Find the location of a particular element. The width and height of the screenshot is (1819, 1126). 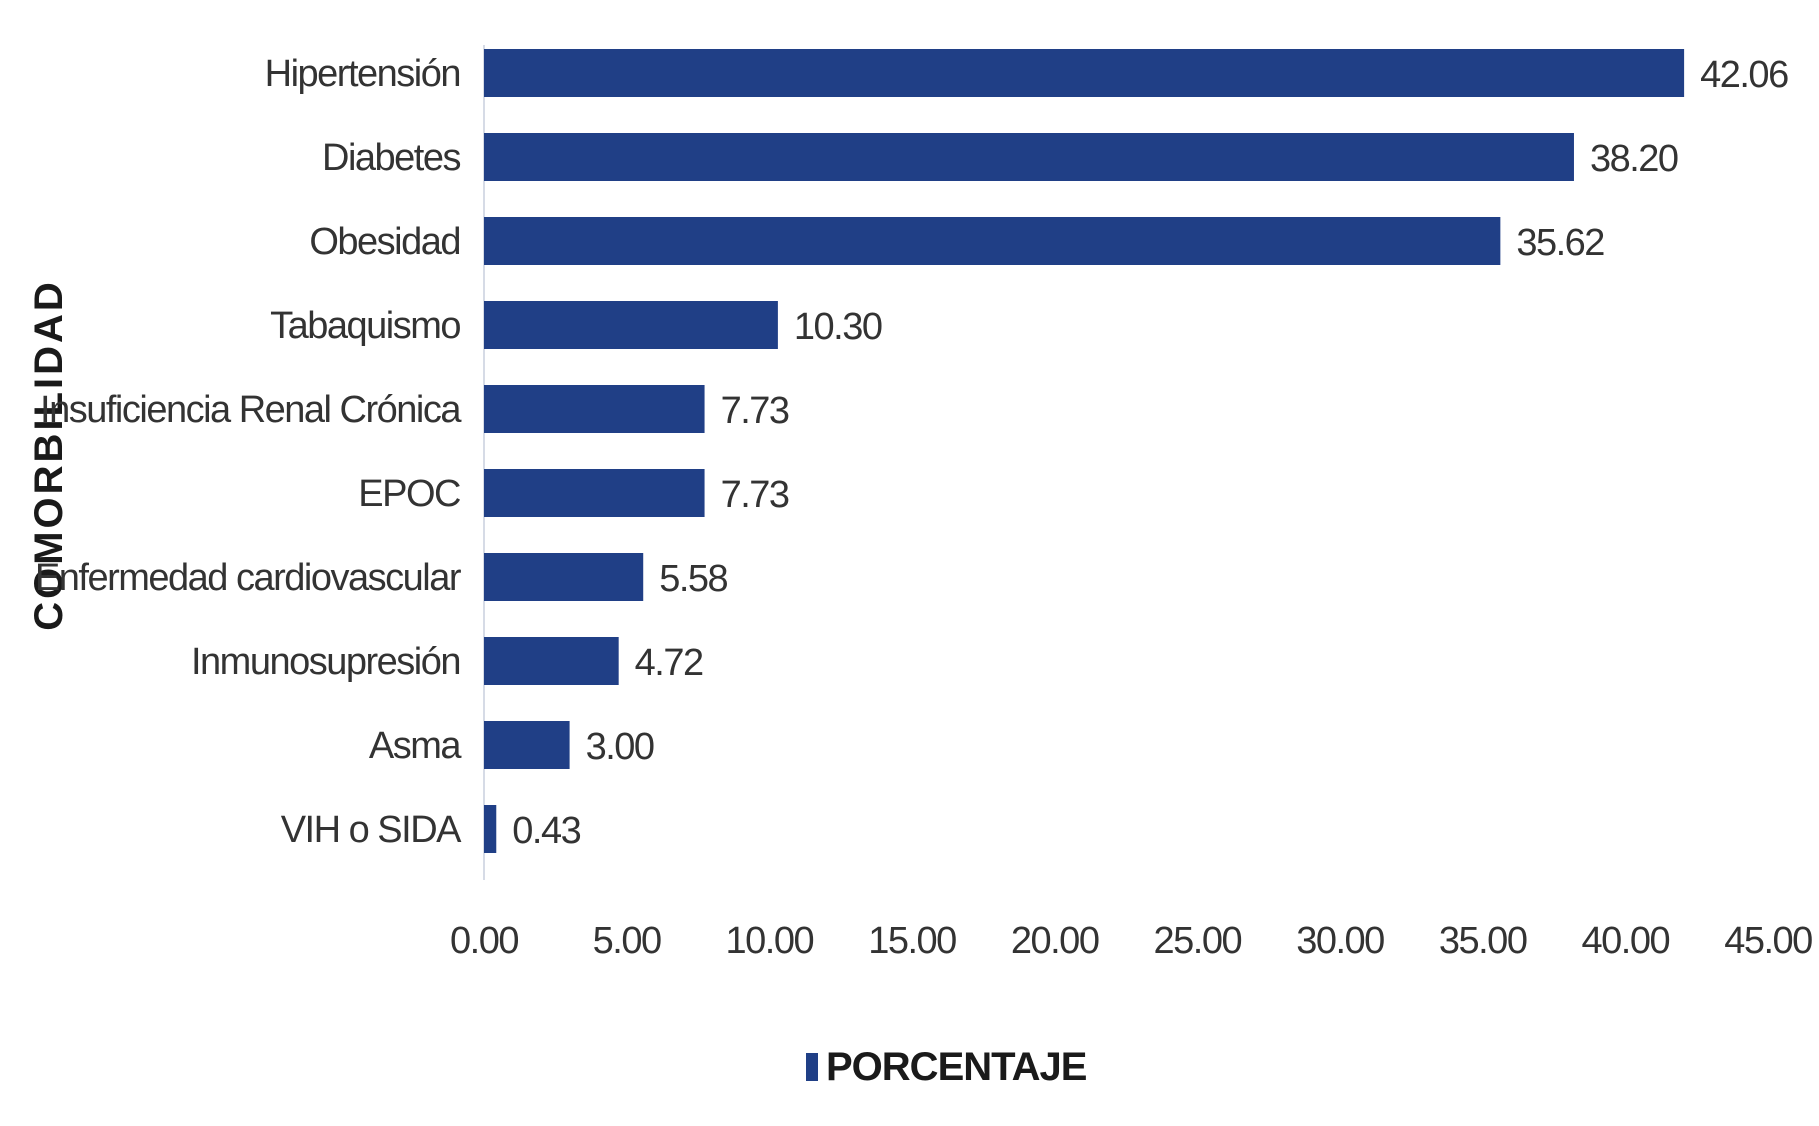

x-tick-label: 10.00 is located at coordinates (770, 941).